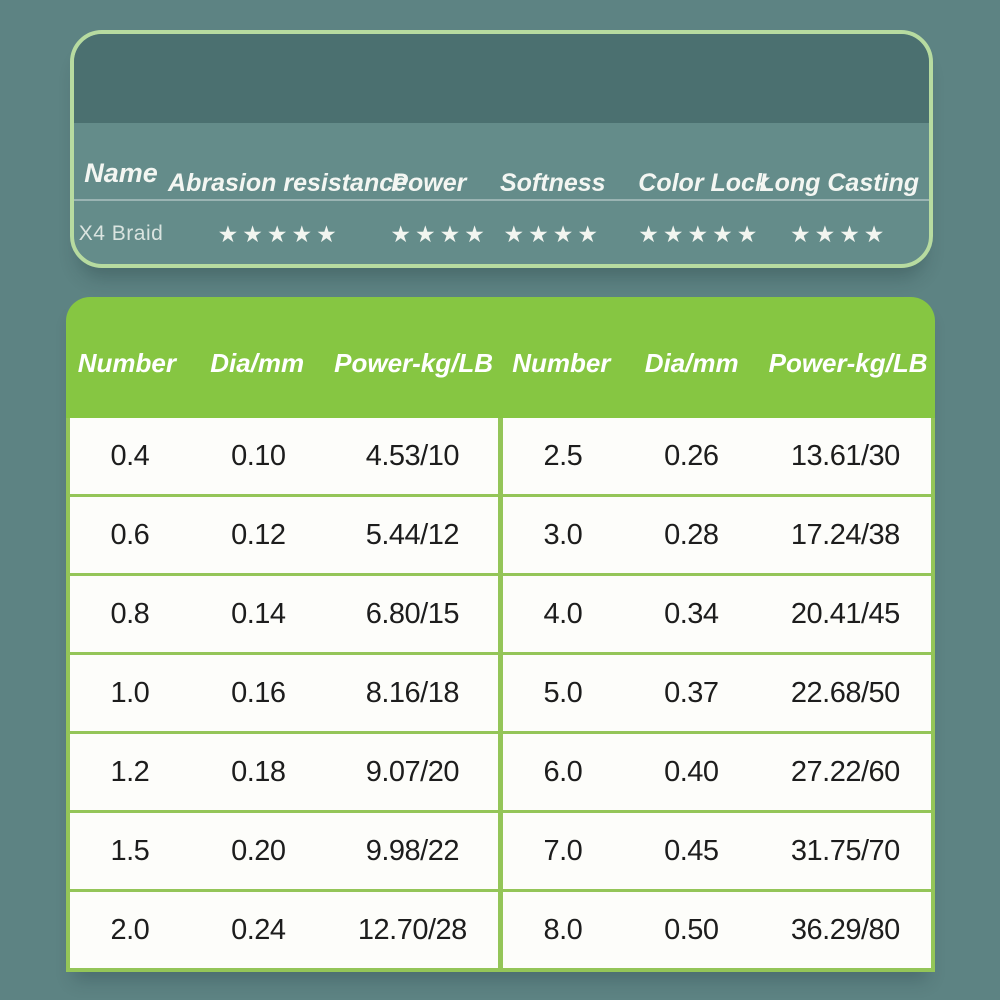 This screenshot has height=1000, width=1000. Describe the element at coordinates (258, 771) in the screenshot. I see `cell-dia: 0.18` at that location.